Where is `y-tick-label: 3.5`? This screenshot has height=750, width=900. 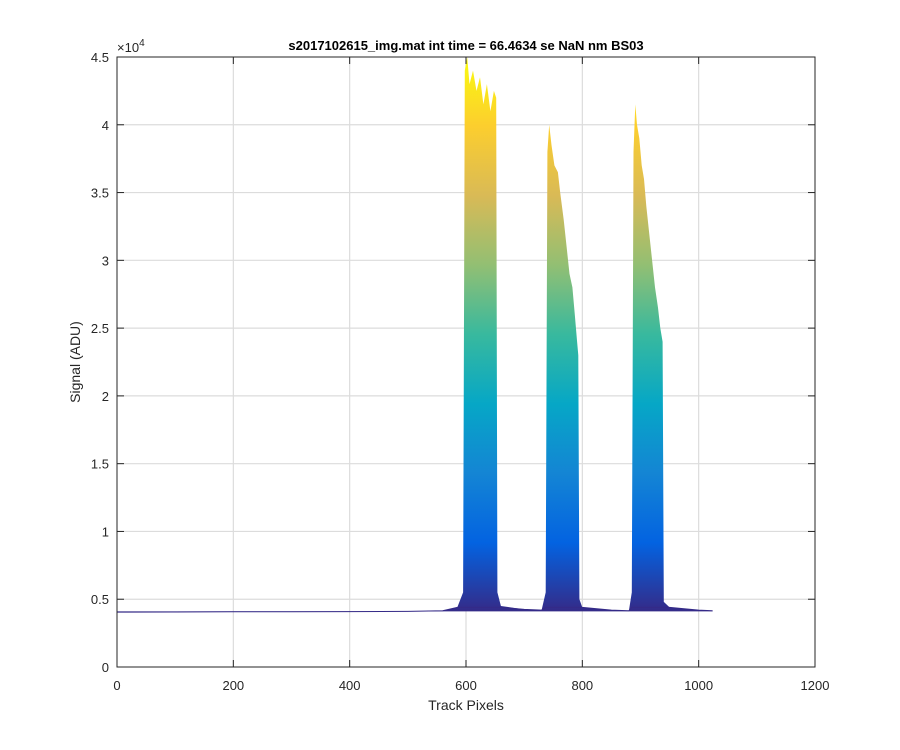 y-tick-label: 3.5 is located at coordinates (100, 193).